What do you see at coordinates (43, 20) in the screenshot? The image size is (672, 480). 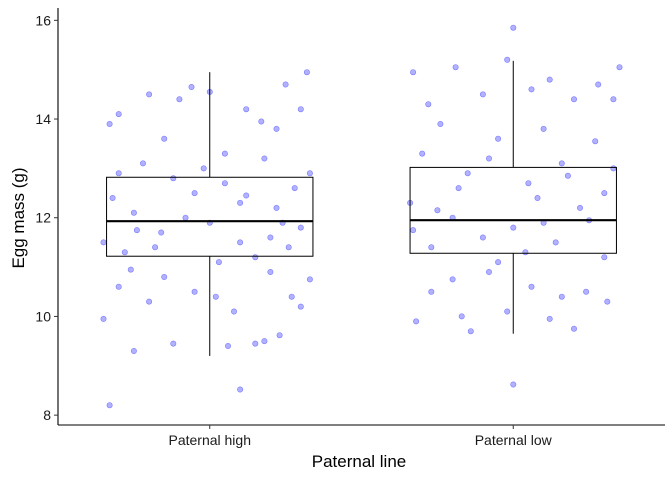 I see `y-tick-label: 16` at bounding box center [43, 20].